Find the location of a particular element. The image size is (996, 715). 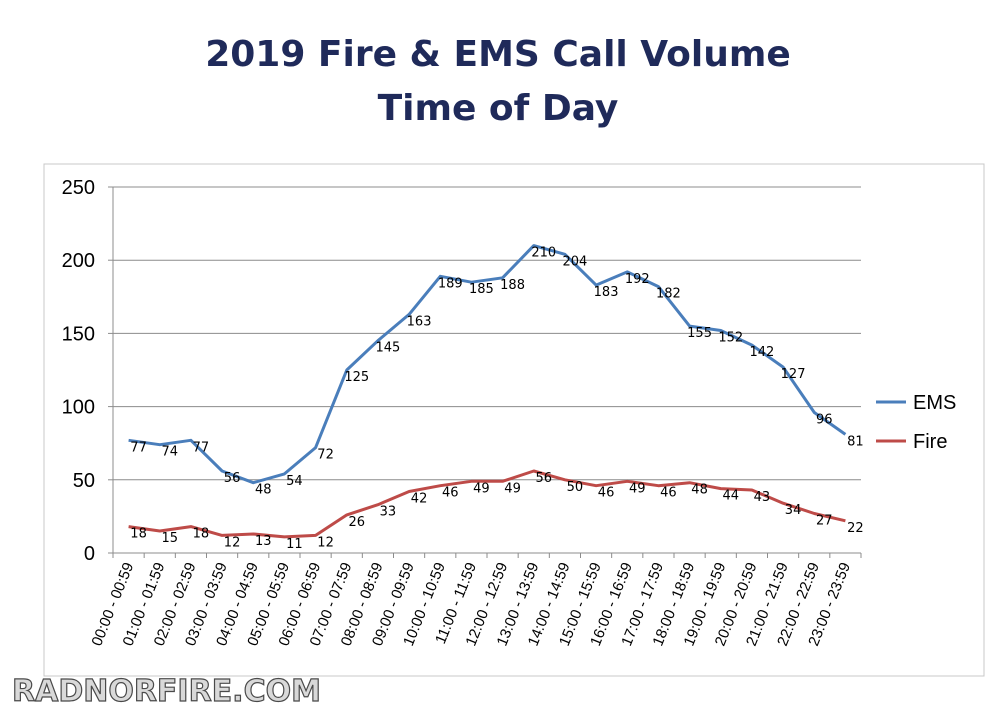

y-tick-label: 0 is located at coordinates (89, 554).